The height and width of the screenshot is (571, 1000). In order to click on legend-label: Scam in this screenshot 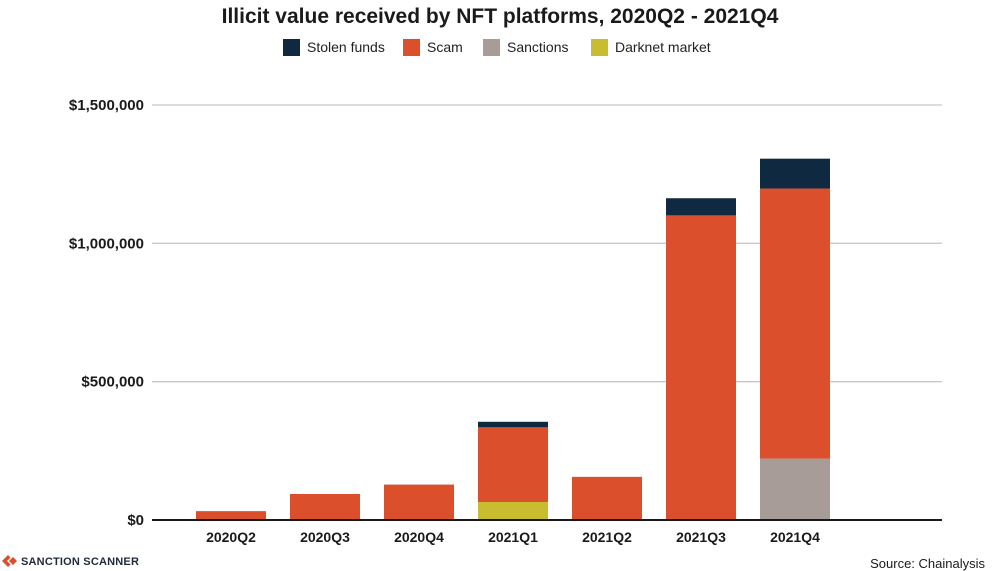, I will do `click(445, 47)`.